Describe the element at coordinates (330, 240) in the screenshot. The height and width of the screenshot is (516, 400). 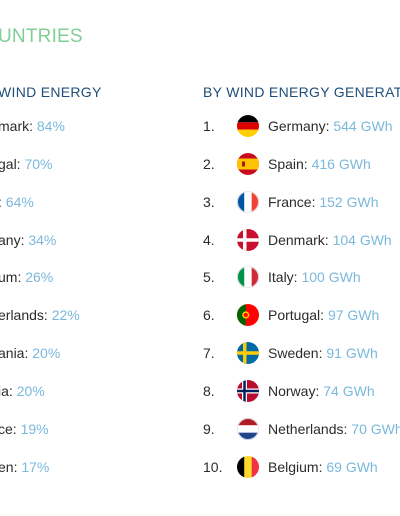
I see `list-item: Denmark: 104 GWh` at that location.